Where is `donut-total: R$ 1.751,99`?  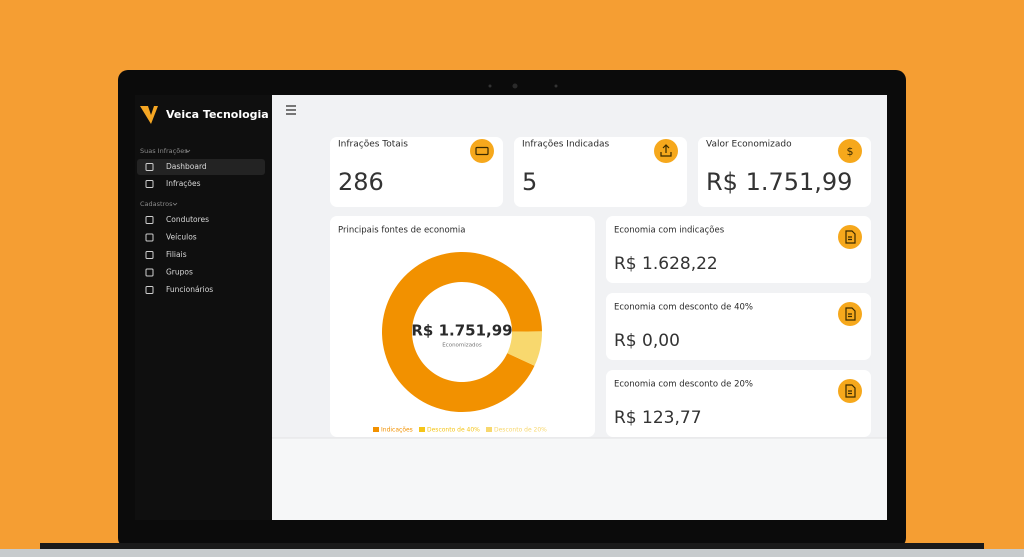
donut-total: R$ 1.751,99 is located at coordinates (461, 331).